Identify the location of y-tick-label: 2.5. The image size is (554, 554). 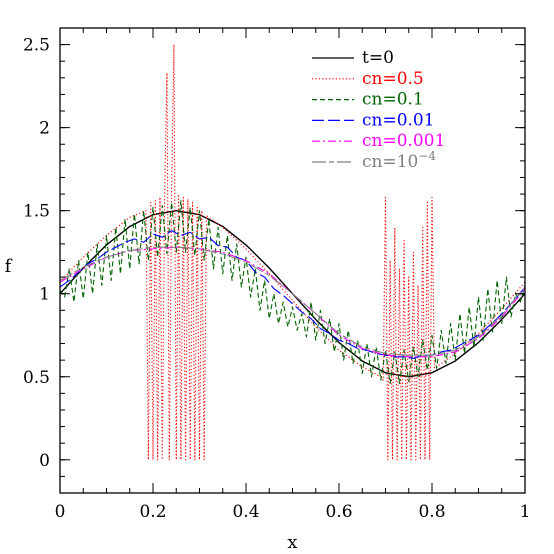
(36, 46).